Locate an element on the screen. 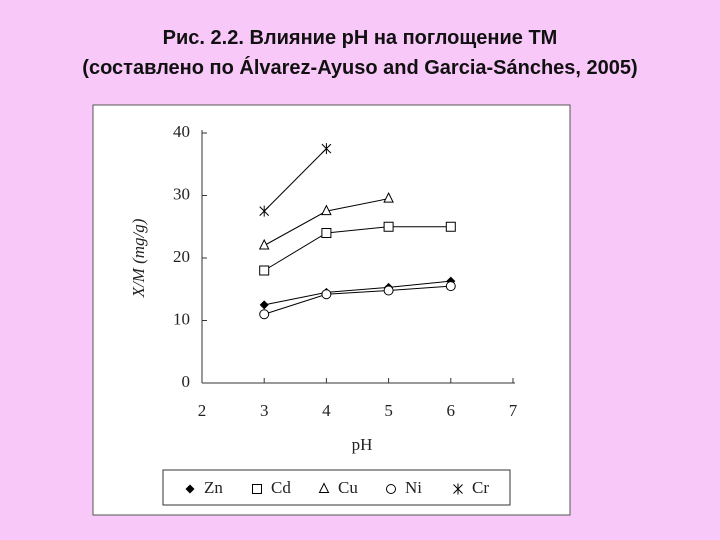 The width and height of the screenshot is (720, 540). x-tick-label: 2 is located at coordinates (202, 410).